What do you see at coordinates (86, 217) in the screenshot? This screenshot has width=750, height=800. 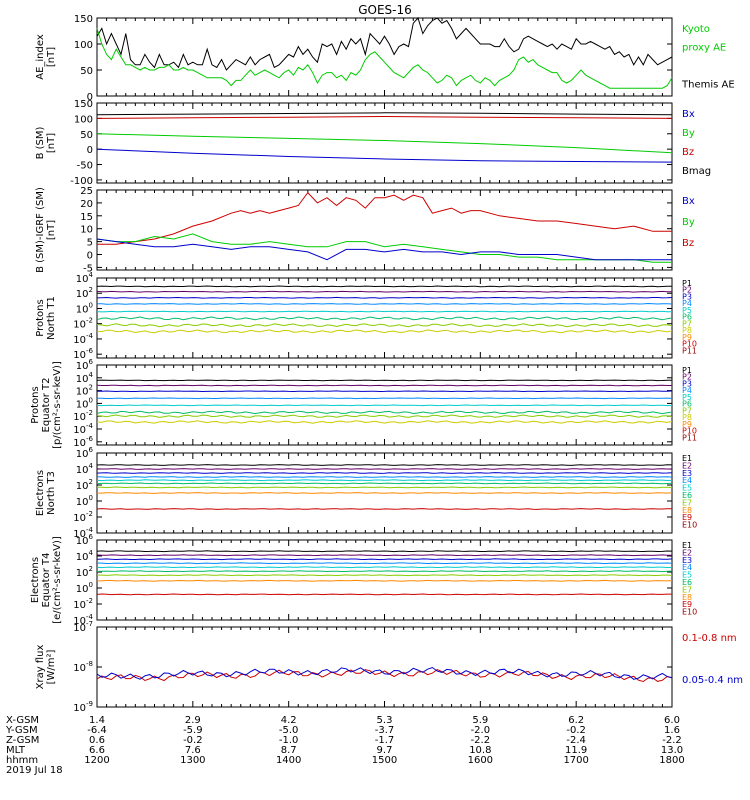 I see `y-tick-label: 15` at bounding box center [86, 217].